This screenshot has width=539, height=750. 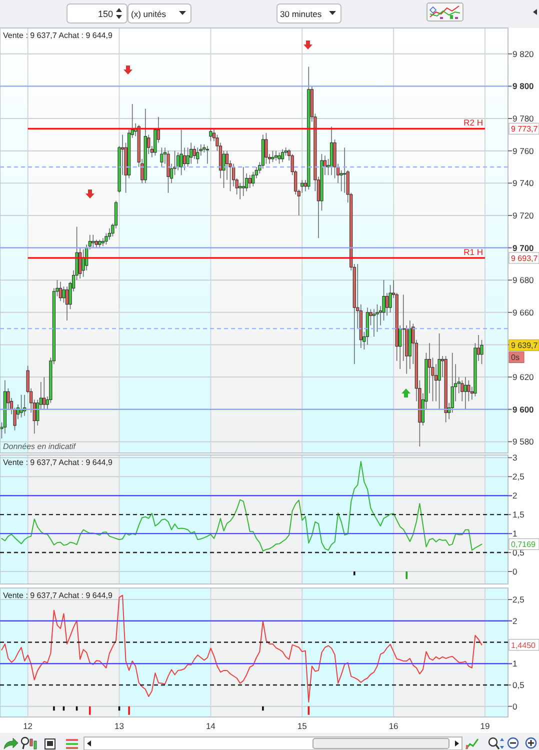 What do you see at coordinates (211, 726) in the screenshot?
I see `x-tick-label: 14` at bounding box center [211, 726].